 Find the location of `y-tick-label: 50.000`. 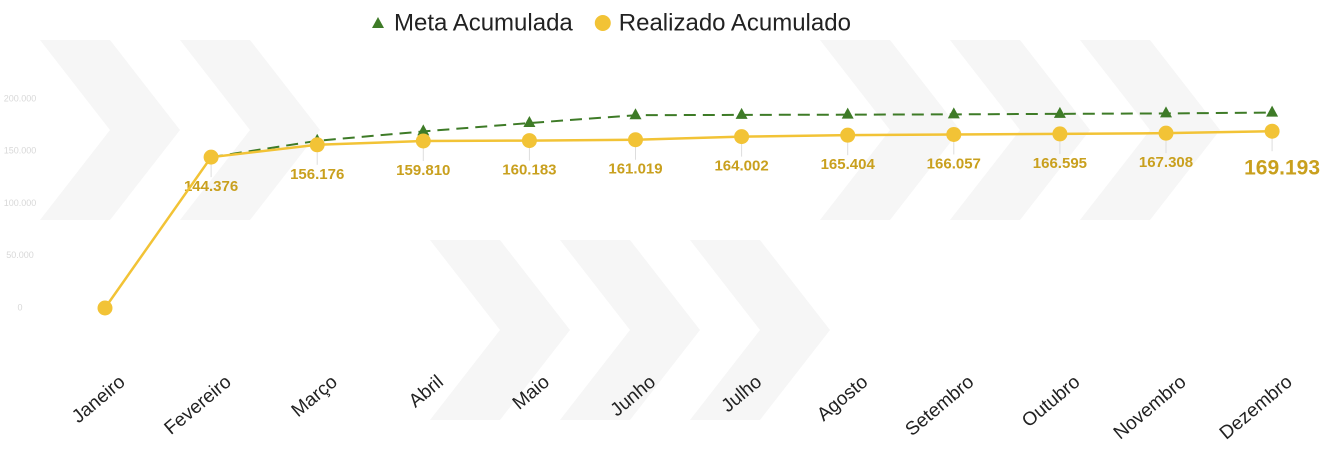

y-tick-label: 50.000 is located at coordinates (20, 255).